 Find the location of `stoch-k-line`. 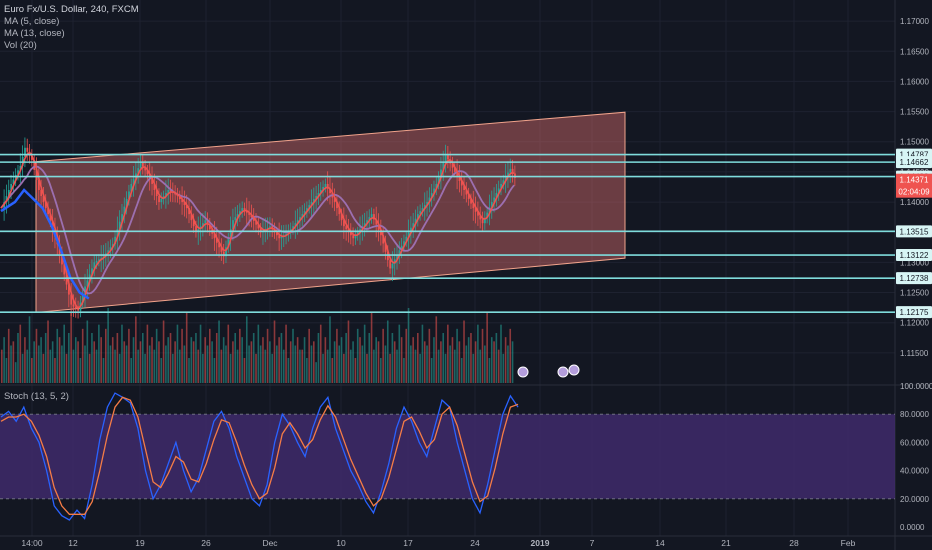

stoch-k-line is located at coordinates (259, 456).